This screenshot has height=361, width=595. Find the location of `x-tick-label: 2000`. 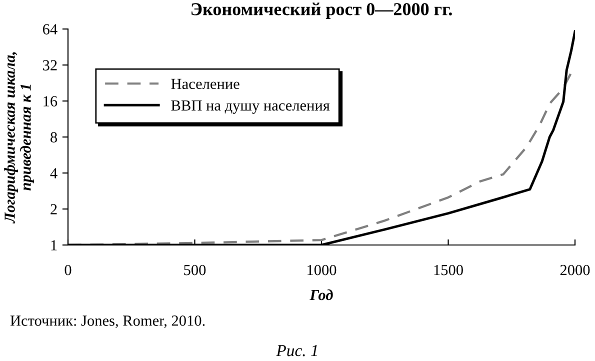

x-tick-label: 2000 is located at coordinates (575, 270).